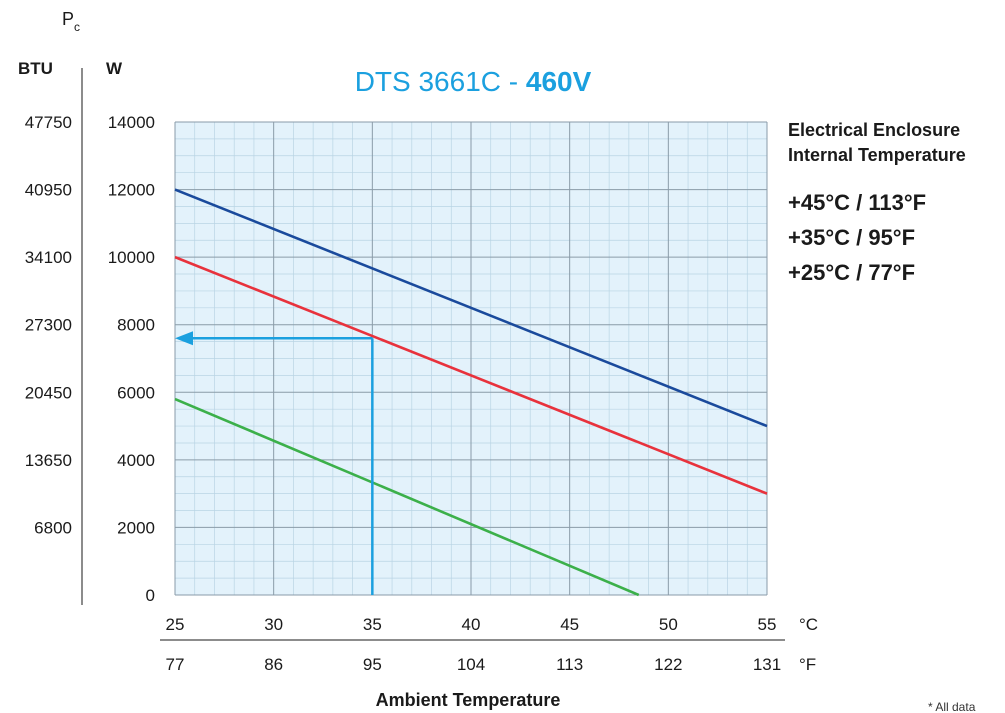 The height and width of the screenshot is (713, 1005). Describe the element at coordinates (372, 664) in the screenshot. I see `x-tick-f-label: 95` at that location.